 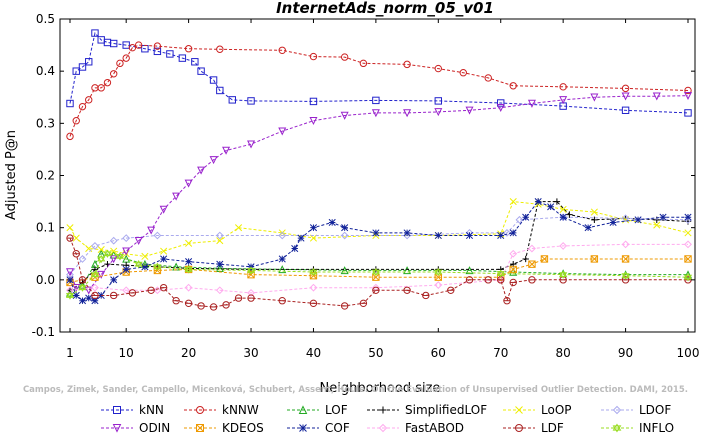 What do you see at coordinates (625, 353) in the screenshot?
I see `x-tick-label: 90` at bounding box center [625, 353].